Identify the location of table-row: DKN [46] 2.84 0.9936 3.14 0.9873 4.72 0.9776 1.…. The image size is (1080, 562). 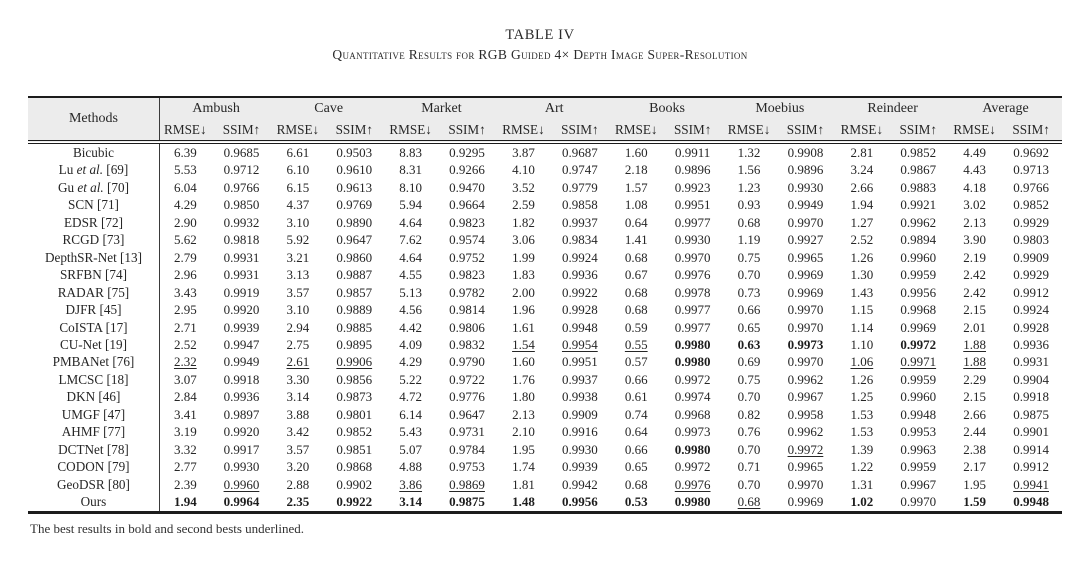
(545, 397).